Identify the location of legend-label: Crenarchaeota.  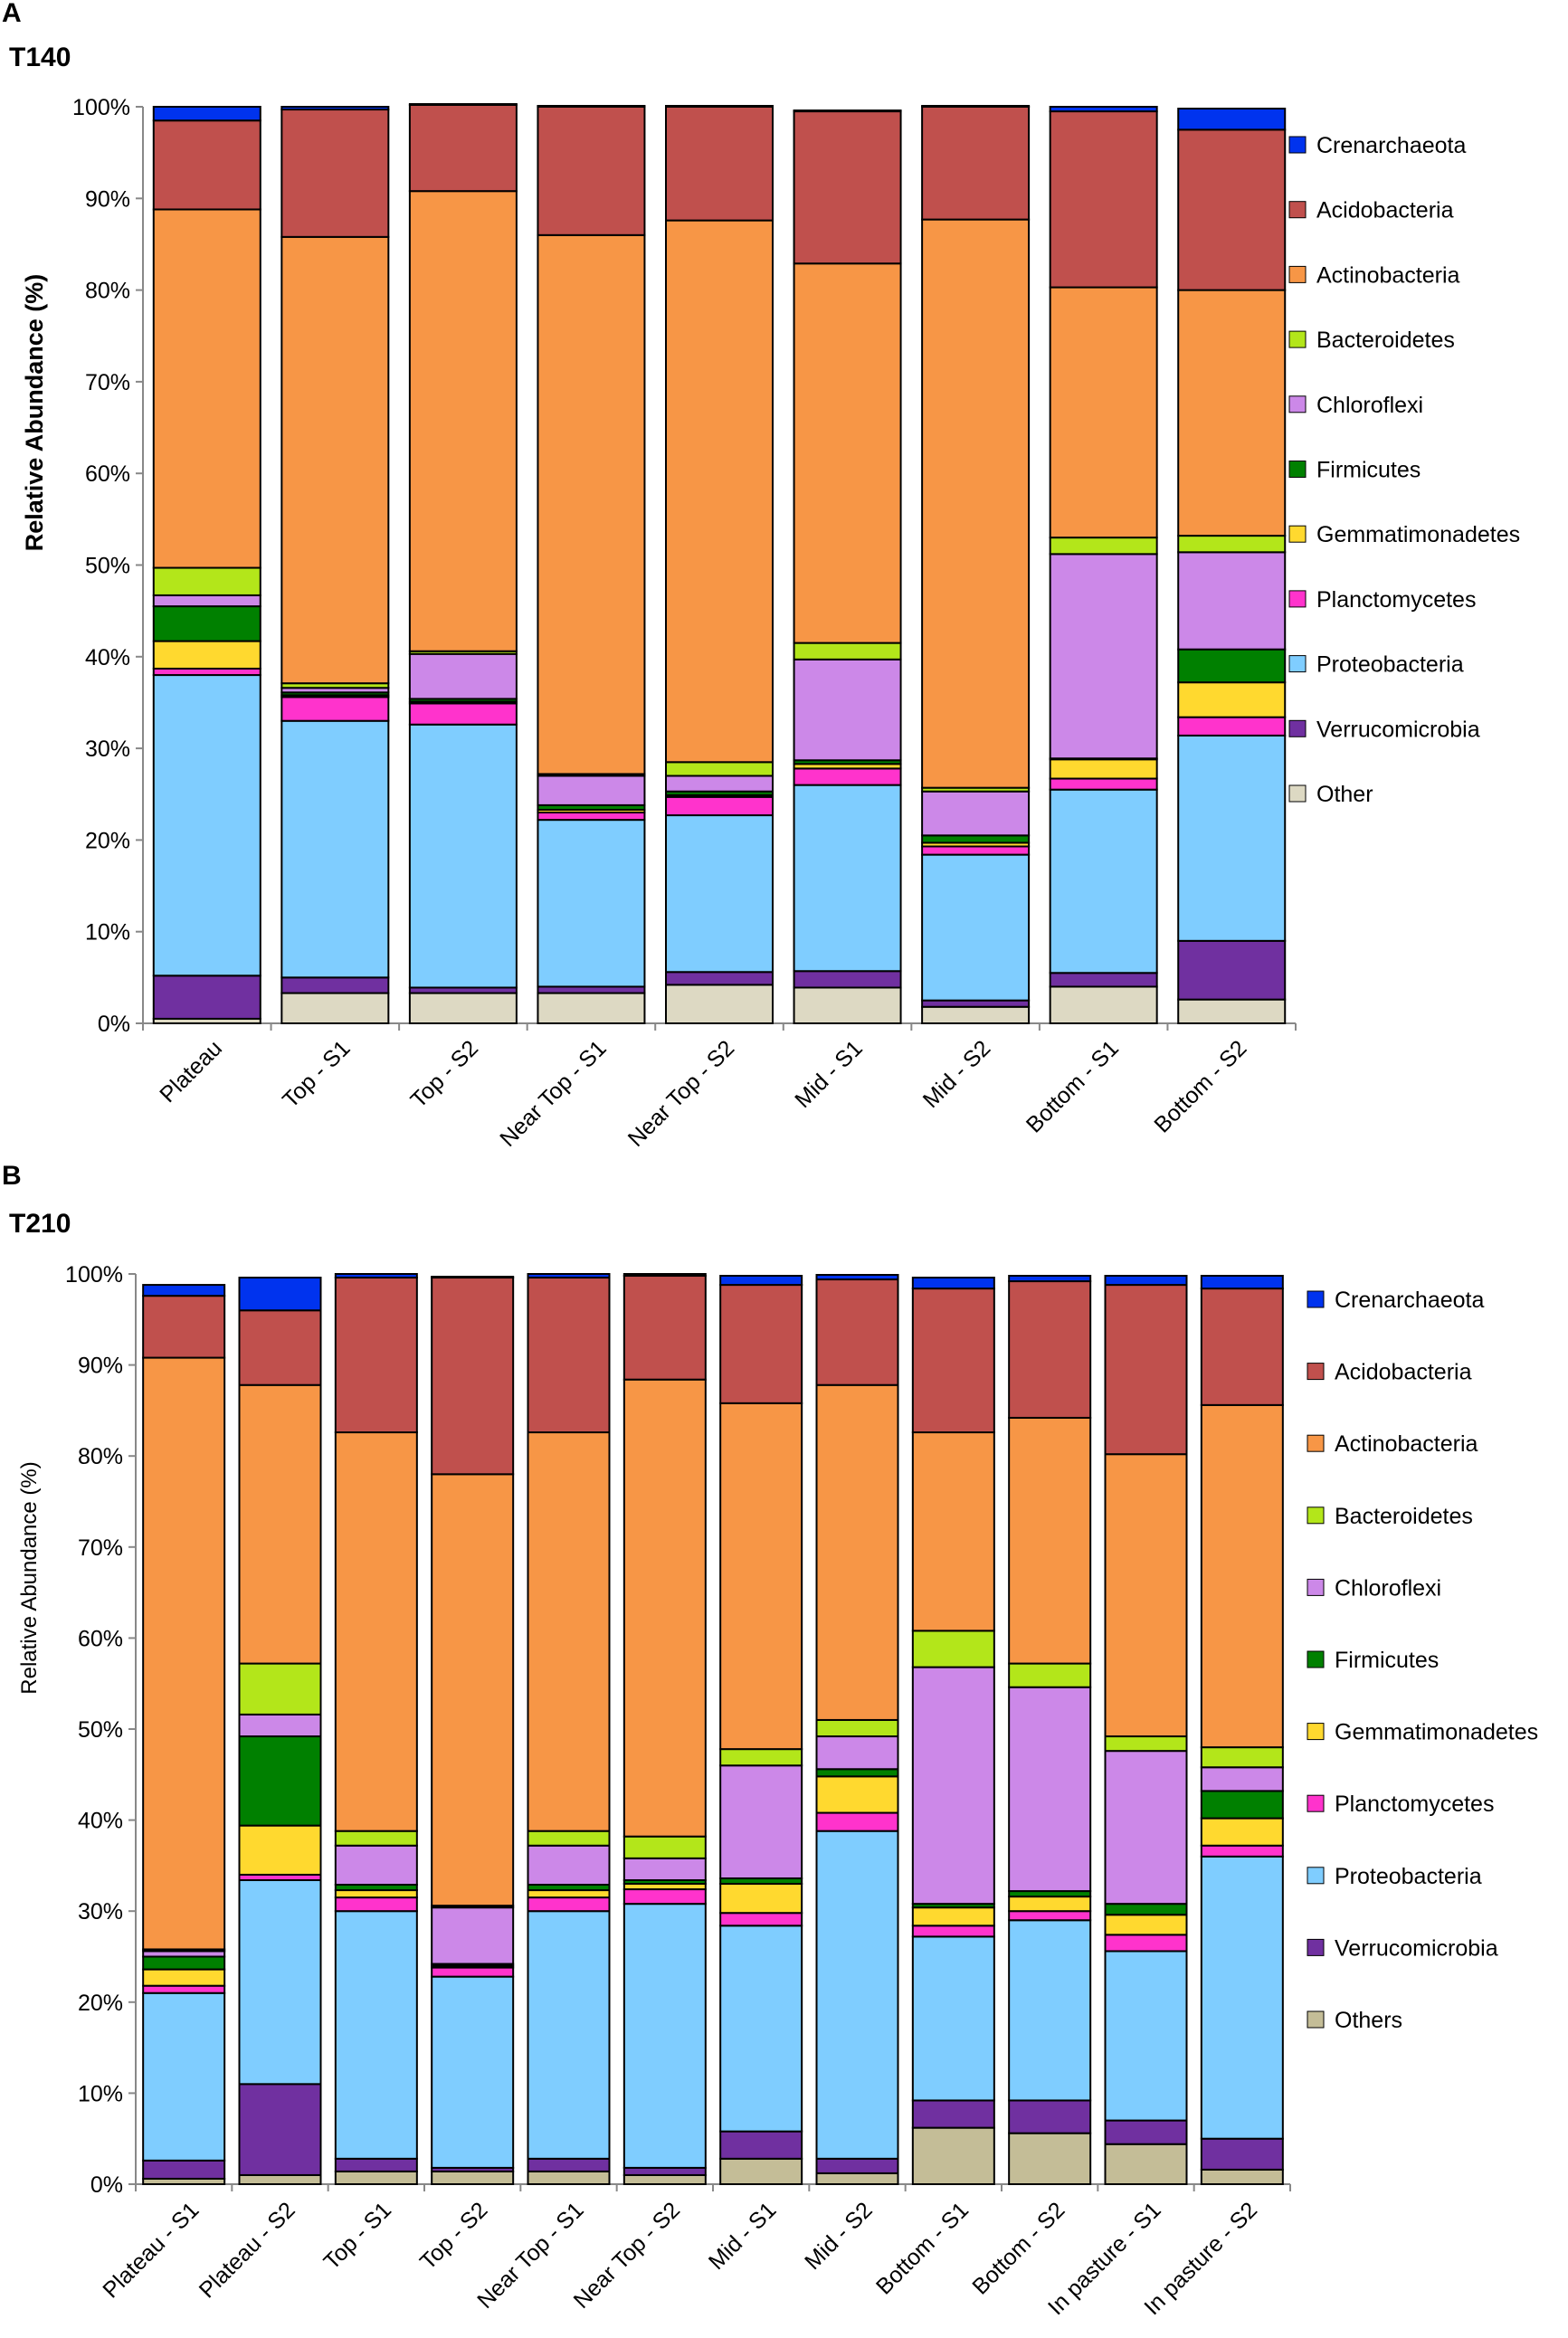
(1409, 1300).